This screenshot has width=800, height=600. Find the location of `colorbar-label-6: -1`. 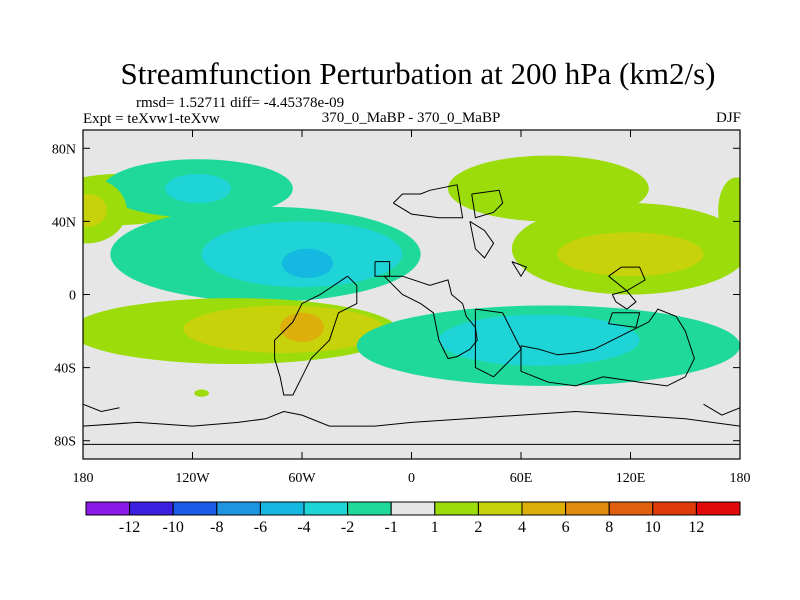

colorbar-label-6: -1 is located at coordinates (391, 527).